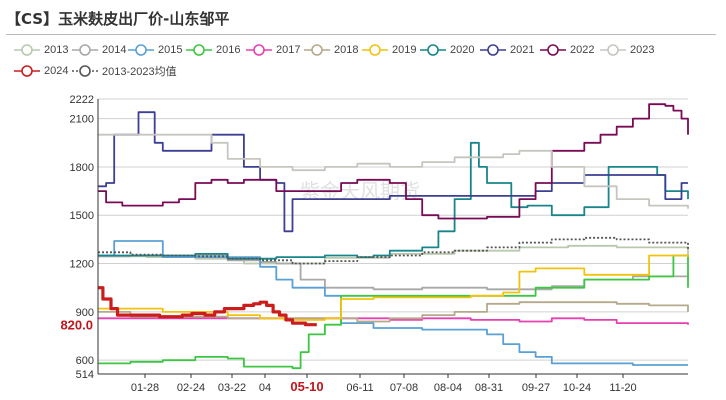 This screenshot has height=400, width=726. What do you see at coordinates (228, 50) in the screenshot?
I see `legend-label: 2016` at bounding box center [228, 50].